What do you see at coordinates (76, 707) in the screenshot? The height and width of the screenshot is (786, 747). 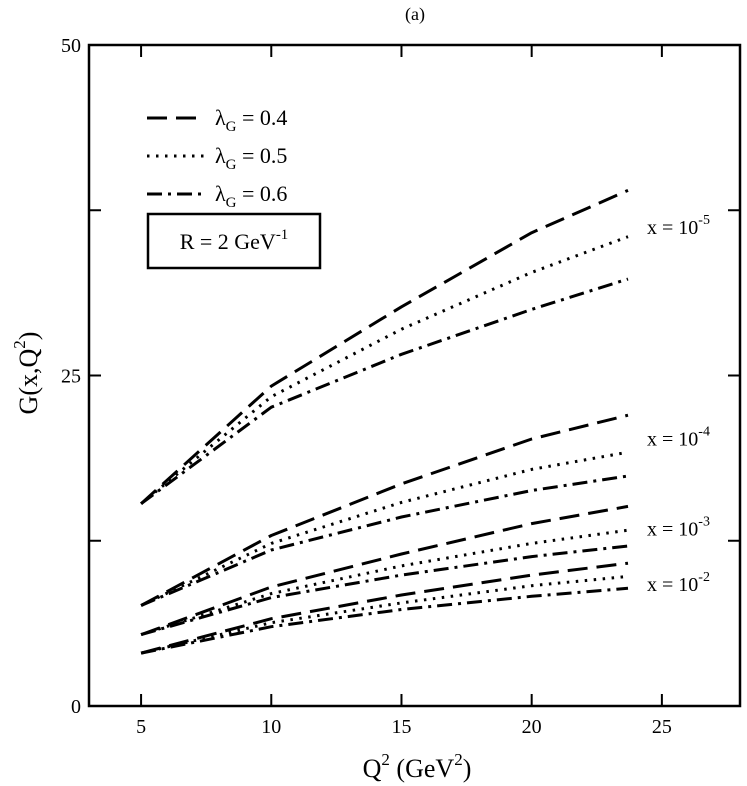 I see `y-tick-label: 0` at bounding box center [76, 707].